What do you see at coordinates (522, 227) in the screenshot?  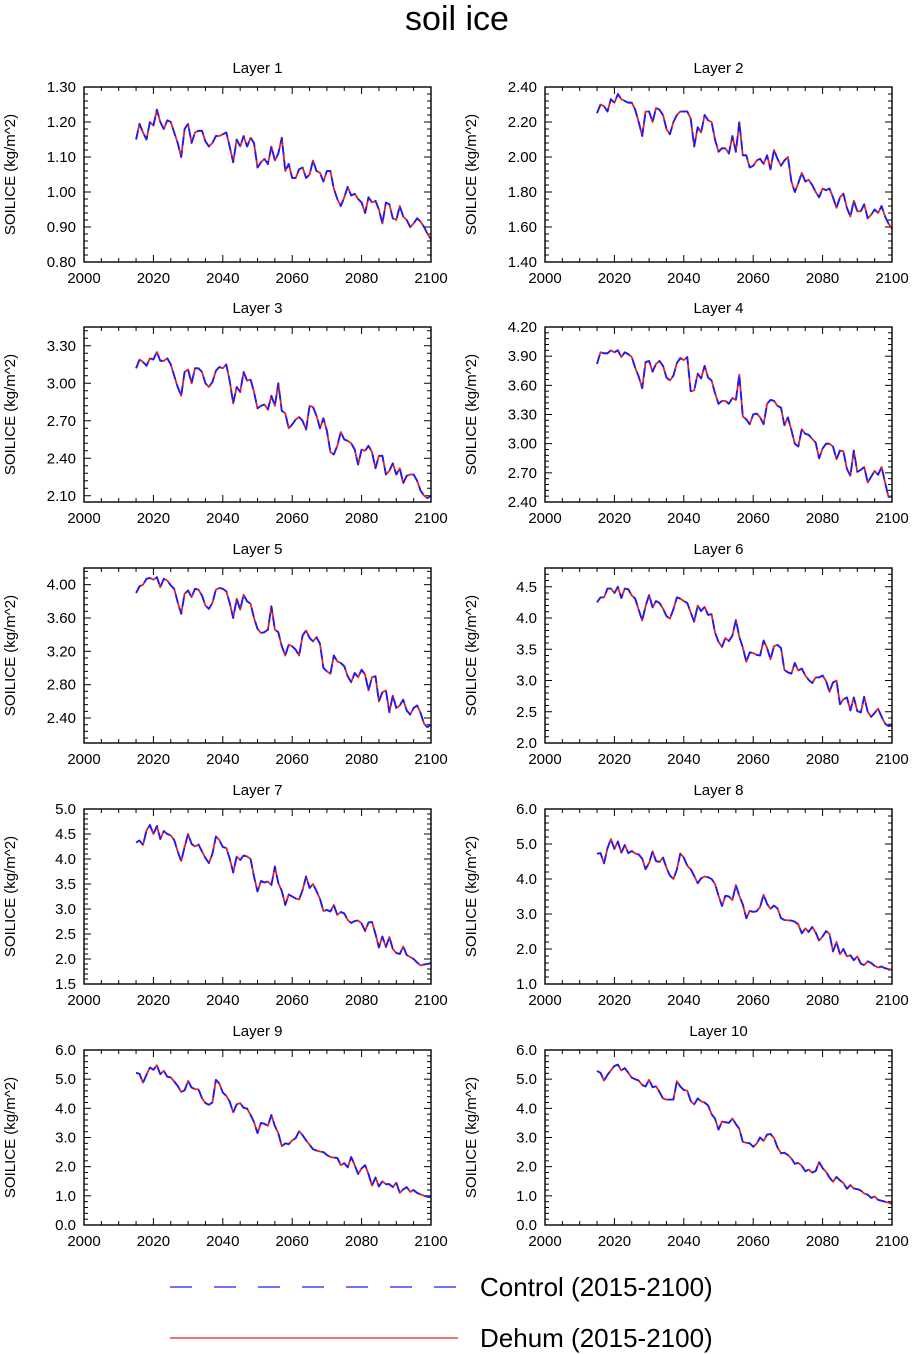 I see `y-tick-label: 1.60` at bounding box center [522, 227].